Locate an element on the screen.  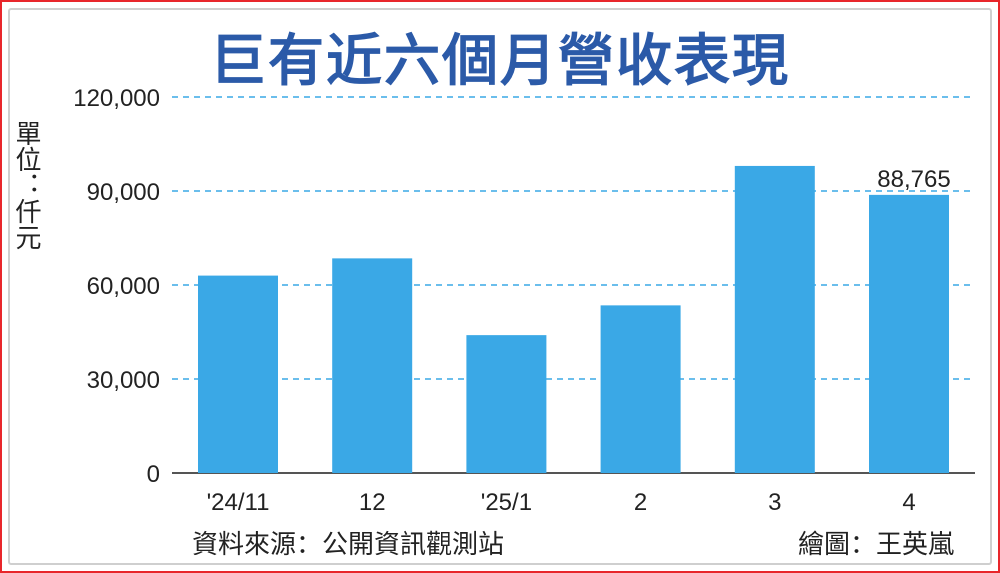
unit-label: 單位：仟元 is located at coordinates (26, 185).